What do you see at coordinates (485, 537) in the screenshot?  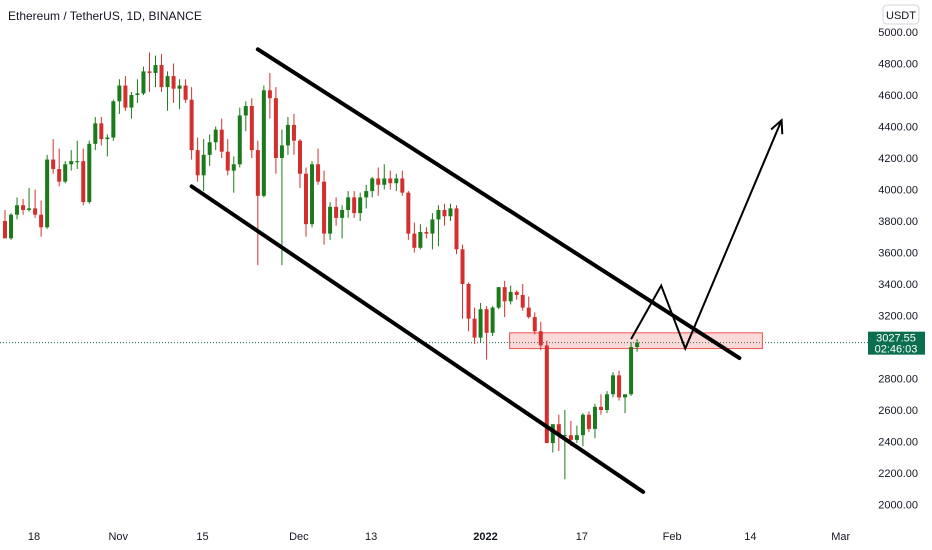 I see `x-tick-label: 2022` at bounding box center [485, 537].